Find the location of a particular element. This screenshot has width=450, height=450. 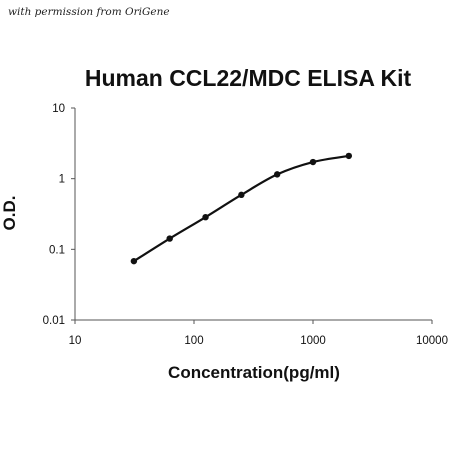

fit-curve is located at coordinates (241, 208).